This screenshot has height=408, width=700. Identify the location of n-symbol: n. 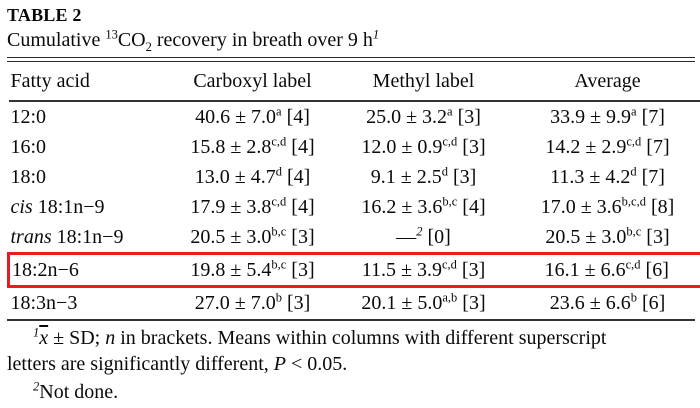
(110, 338).